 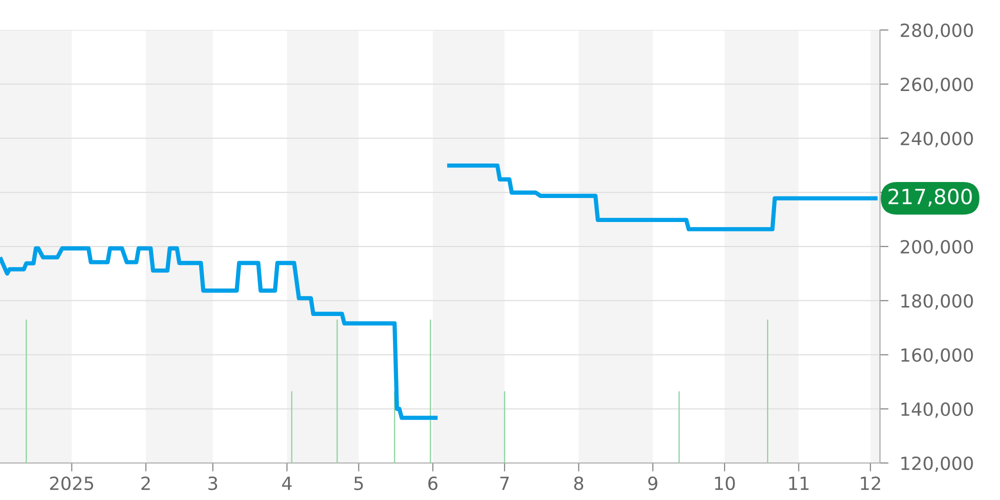 What do you see at coordinates (937, 410) in the screenshot?
I see `y-tick-label: 140,000` at bounding box center [937, 410].